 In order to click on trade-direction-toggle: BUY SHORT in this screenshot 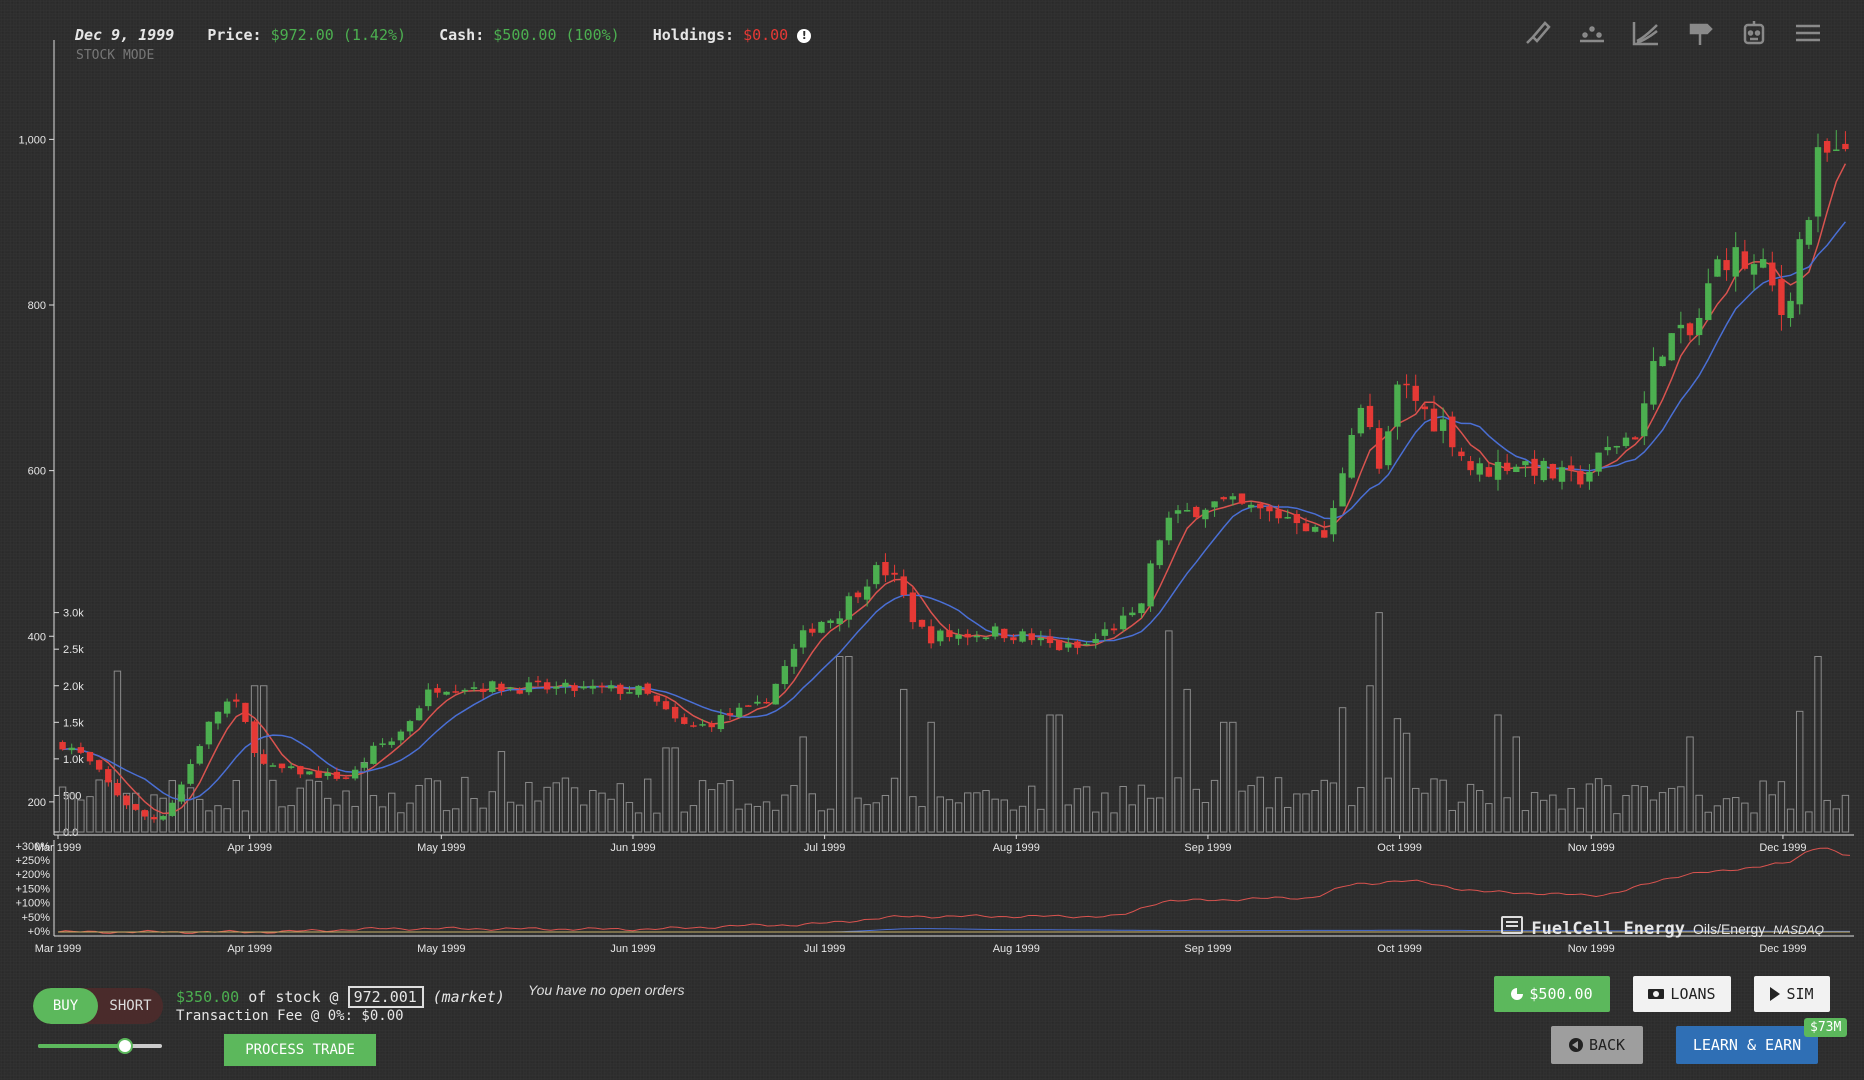, I will do `click(98, 1006)`.